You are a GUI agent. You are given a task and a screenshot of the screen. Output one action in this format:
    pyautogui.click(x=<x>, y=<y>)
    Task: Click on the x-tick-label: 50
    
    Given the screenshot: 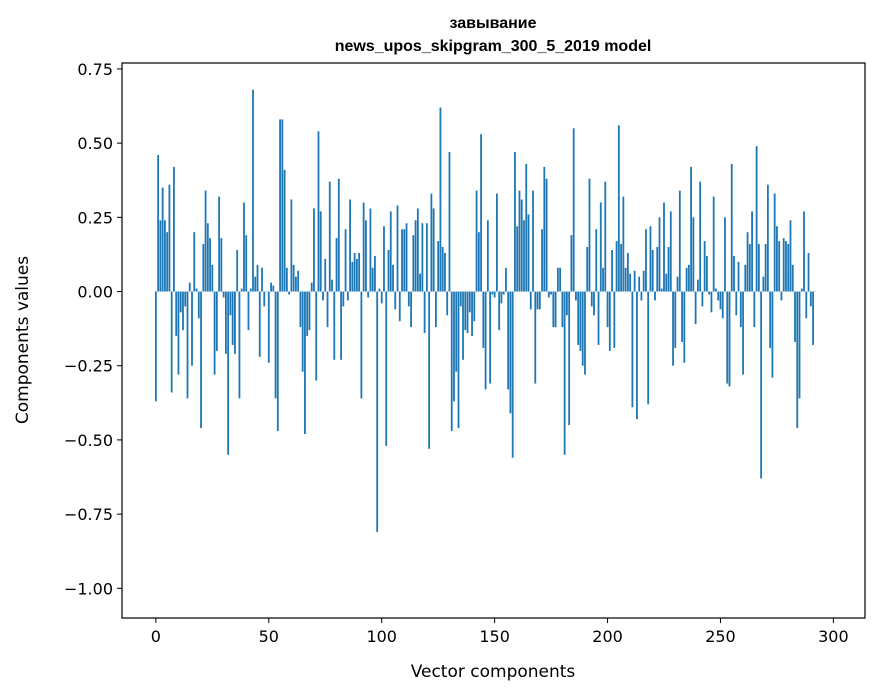 What is the action you would take?
    pyautogui.click(x=269, y=636)
    